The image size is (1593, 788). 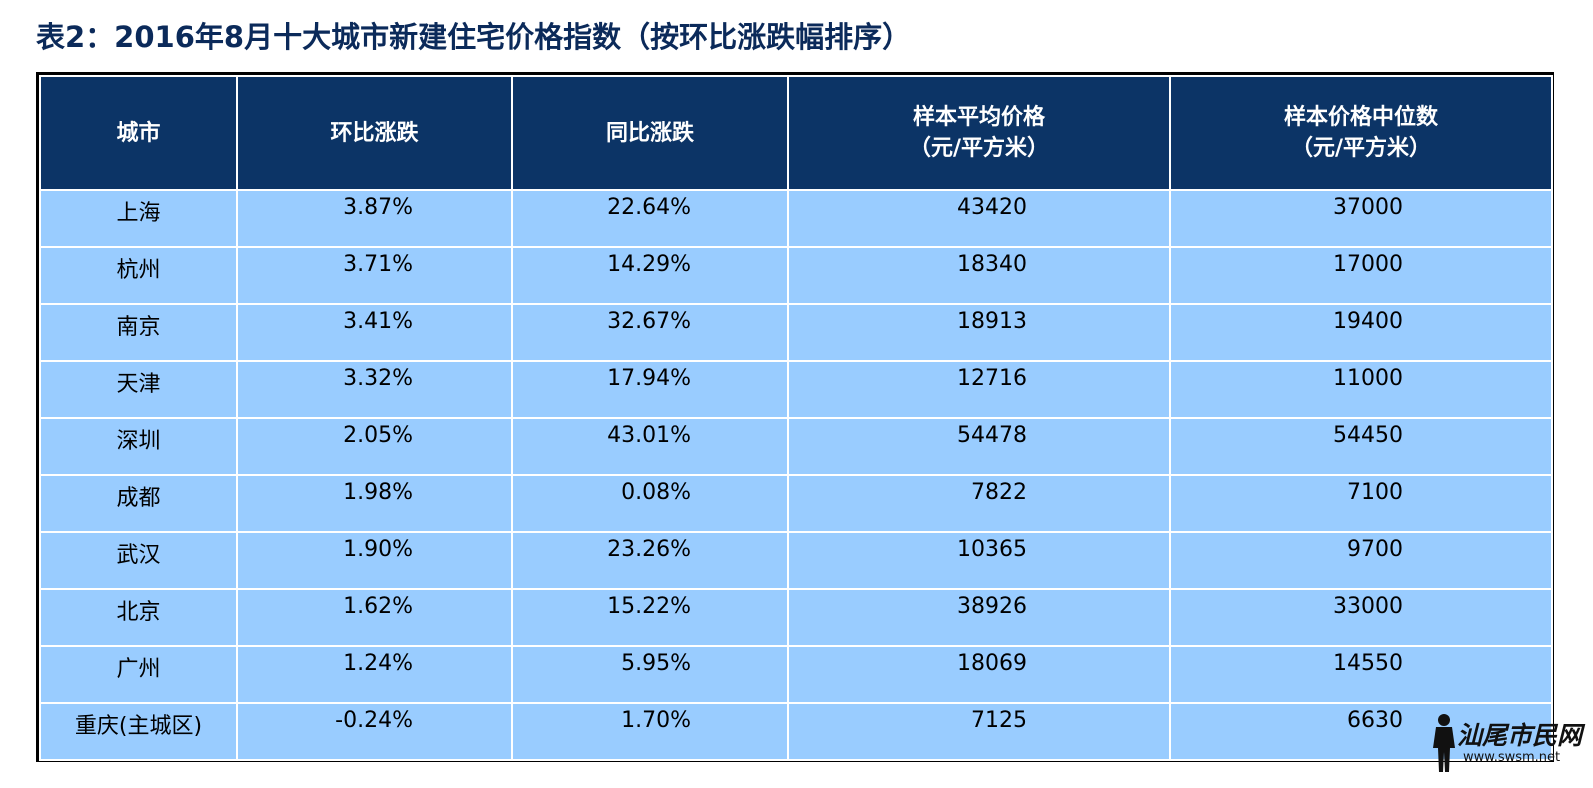 I want to click on header-yoy-change: 同比涨跌, so click(x=650, y=133).